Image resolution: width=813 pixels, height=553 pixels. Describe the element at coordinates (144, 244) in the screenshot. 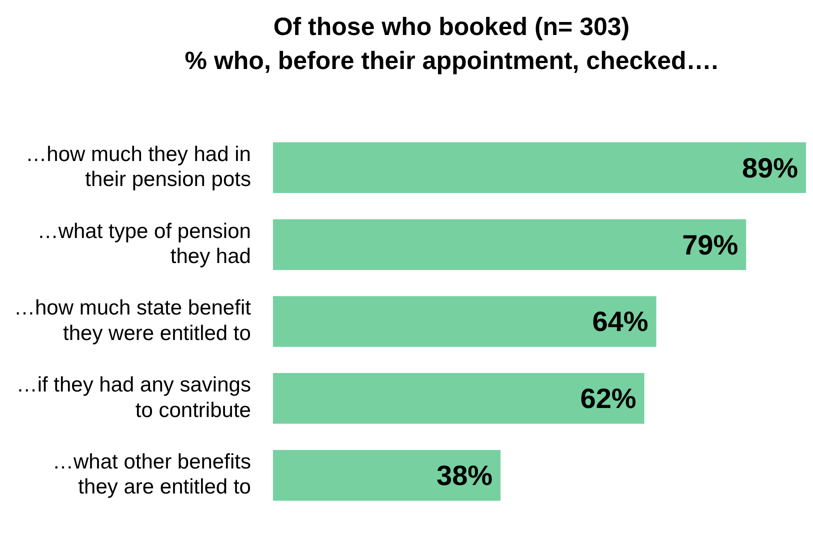

I see `y-tick-label: …what type of pension they had` at that location.